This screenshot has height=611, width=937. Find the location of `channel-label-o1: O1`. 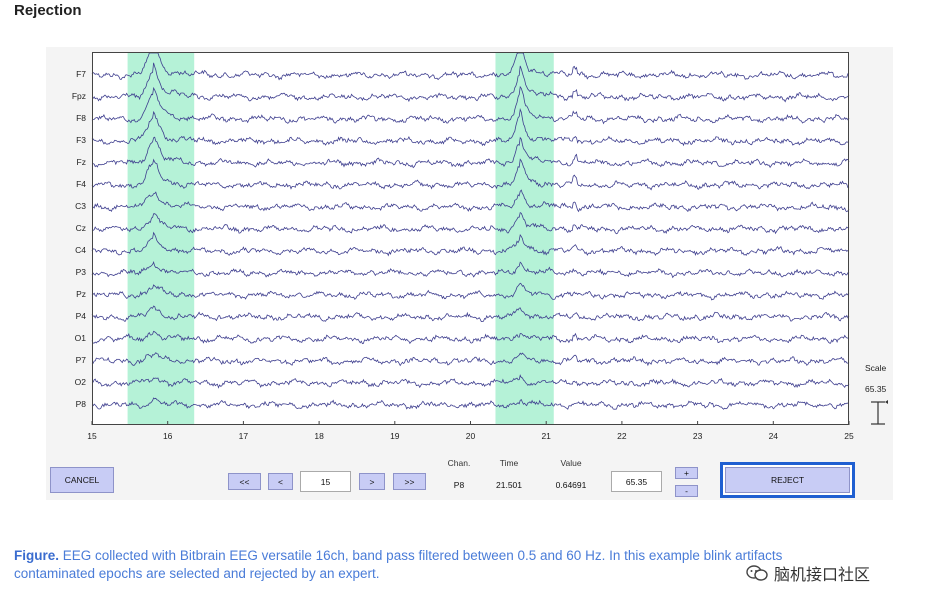

channel-label-o1: O1 is located at coordinates (80, 338).